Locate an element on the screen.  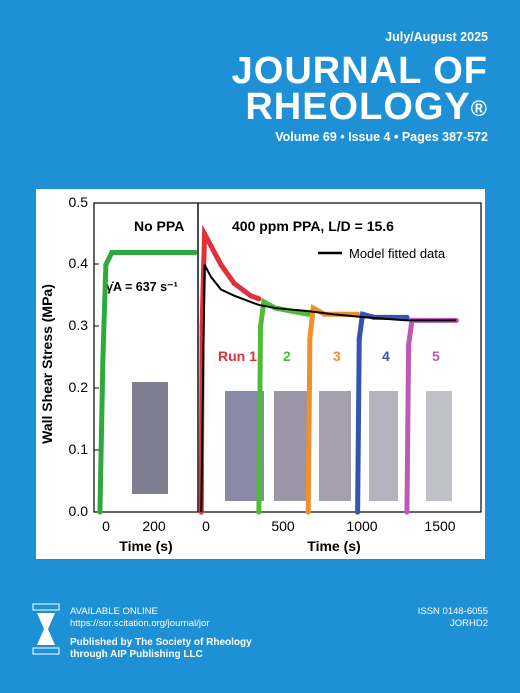
run-labels: Run 1 2 3 4 5 is located at coordinates (329, 356).